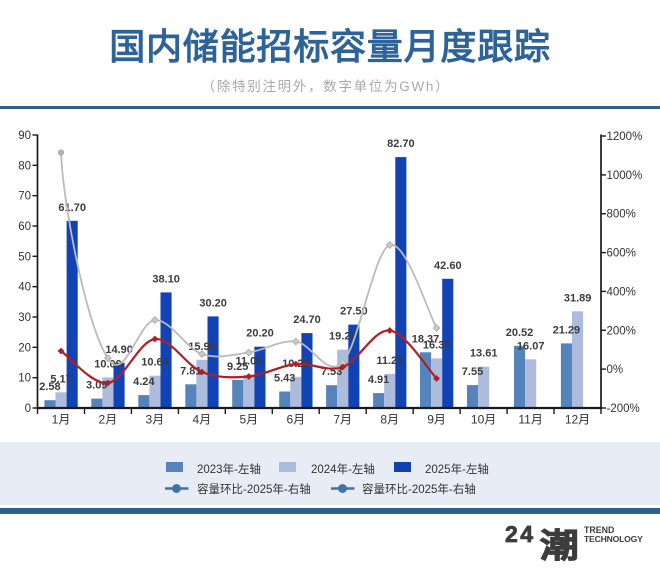 The width and height of the screenshot is (660, 571). What do you see at coordinates (202, 420) in the screenshot?
I see `svg-text: 4月` at bounding box center [202, 420].